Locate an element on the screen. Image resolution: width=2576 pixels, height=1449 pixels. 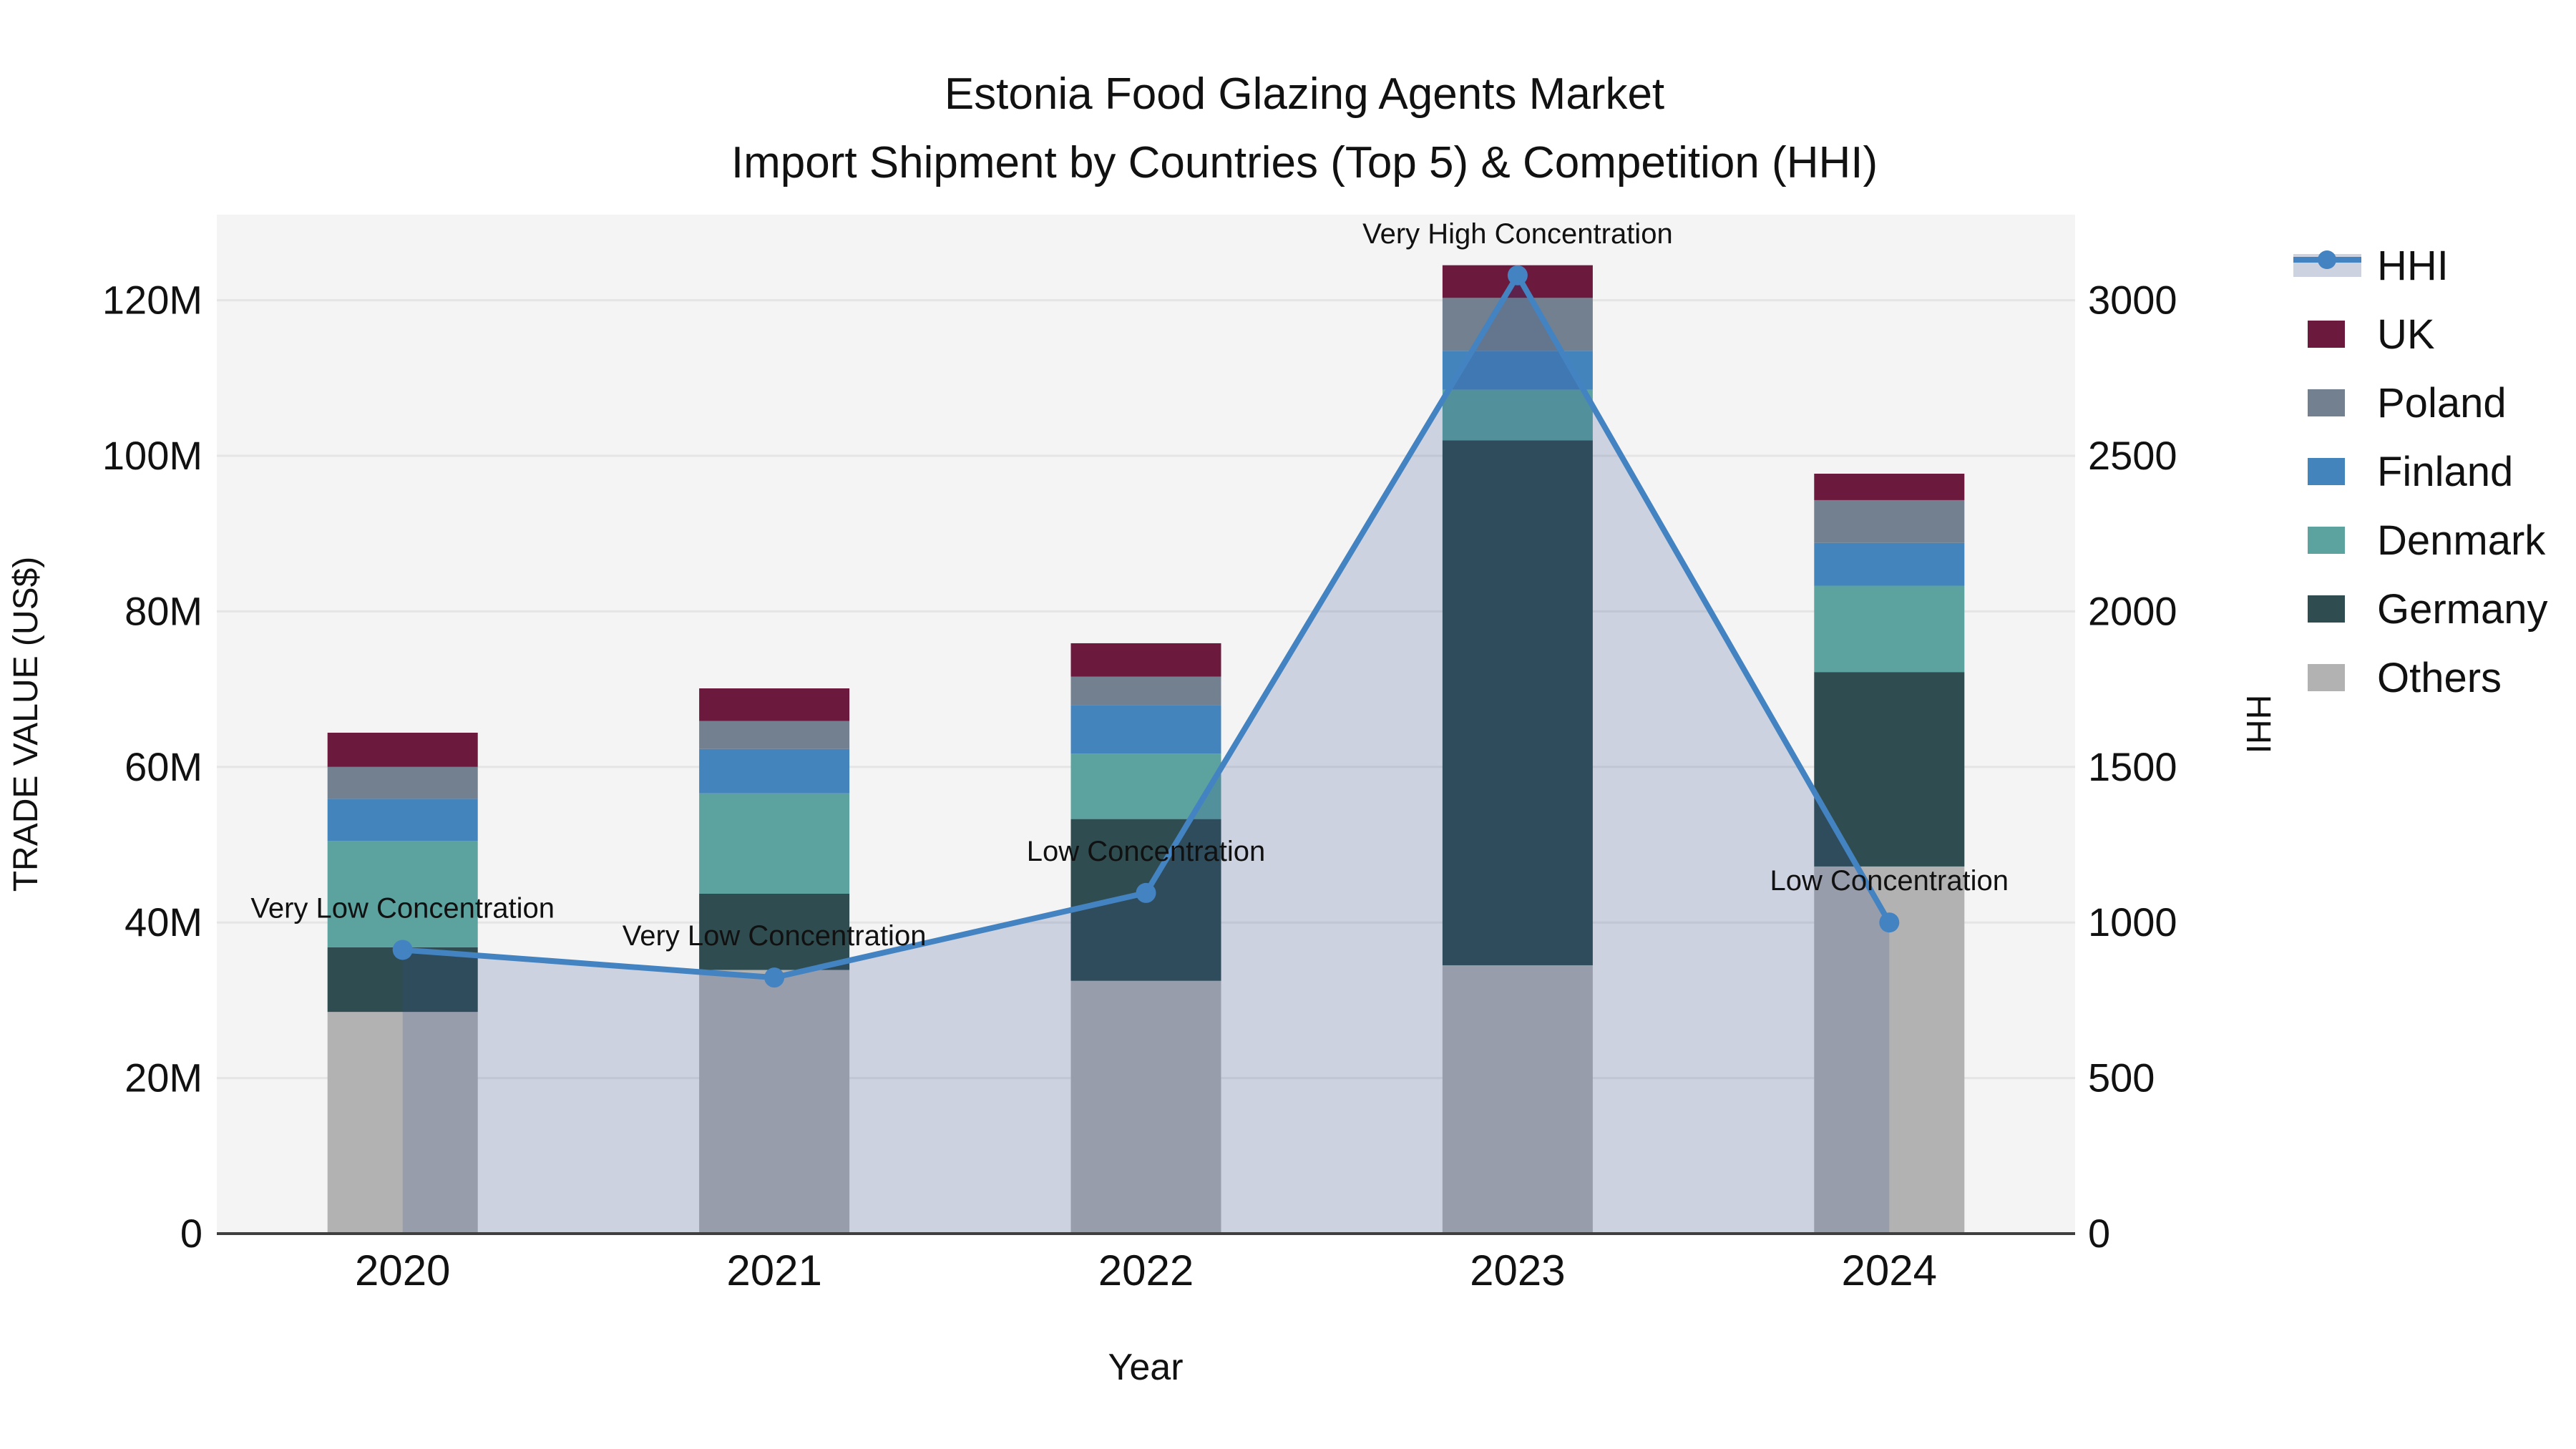
right-axis-ticks: 0 500 1000 1500 2000 2500 3000 is located at coordinates (2132, 767).